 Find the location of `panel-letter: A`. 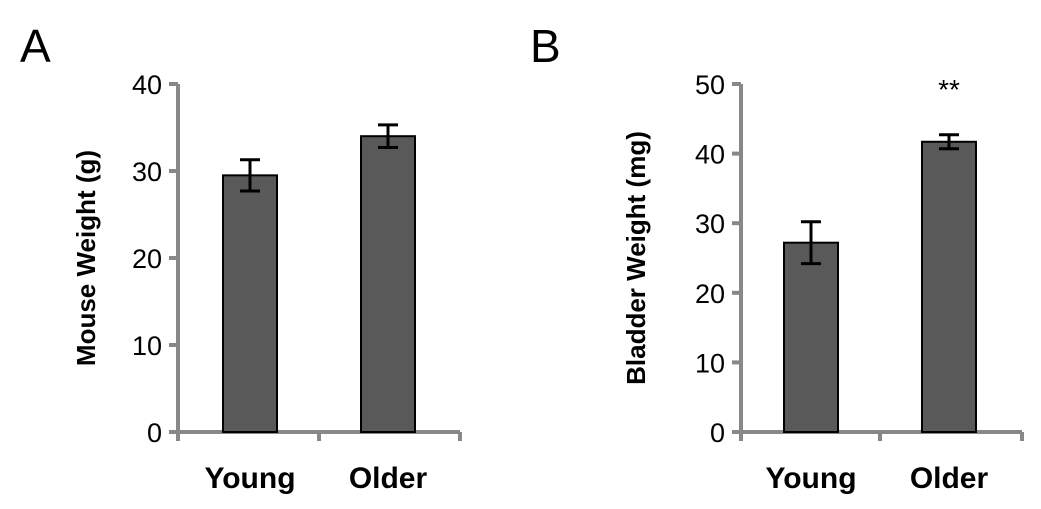

panel-letter: A is located at coordinates (35, 46).